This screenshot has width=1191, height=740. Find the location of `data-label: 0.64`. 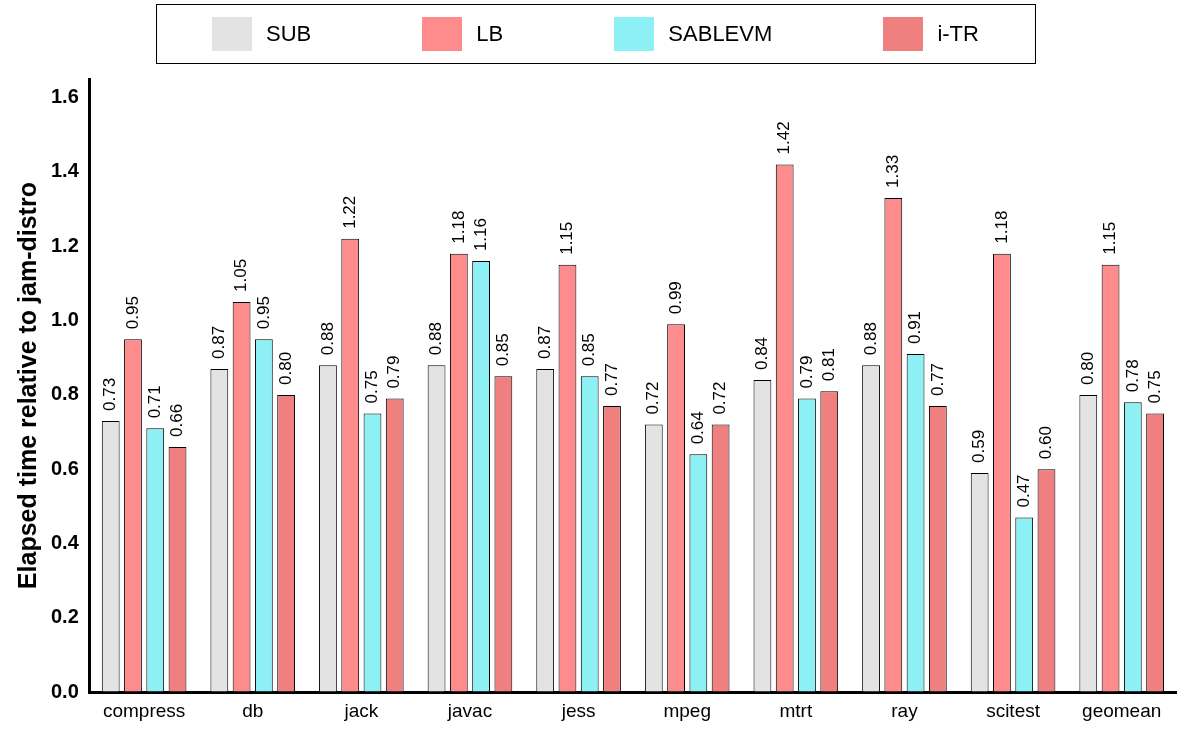

data-label: 0.64 is located at coordinates (698, 428).